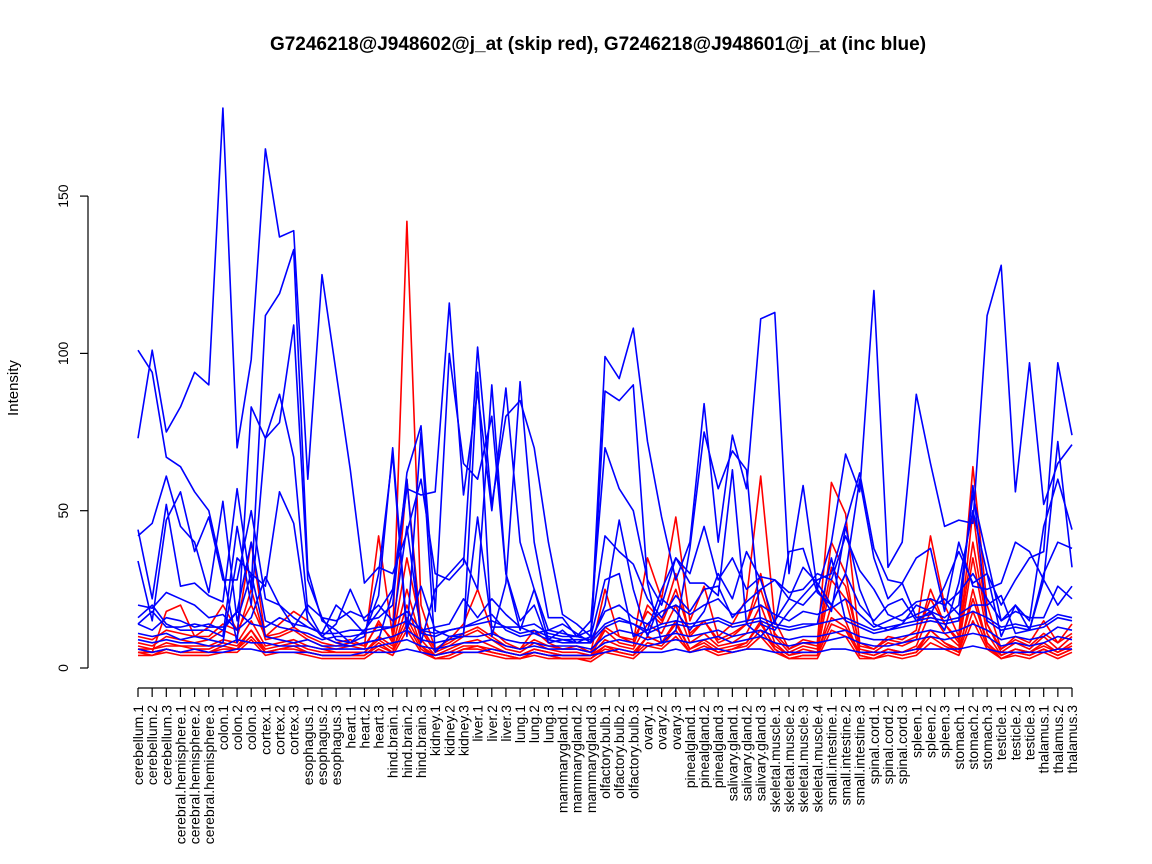 This screenshot has width=1152, height=864. What do you see at coordinates (959, 737) in the screenshot?
I see `x-tick-label: stomach.1` at bounding box center [959, 737].